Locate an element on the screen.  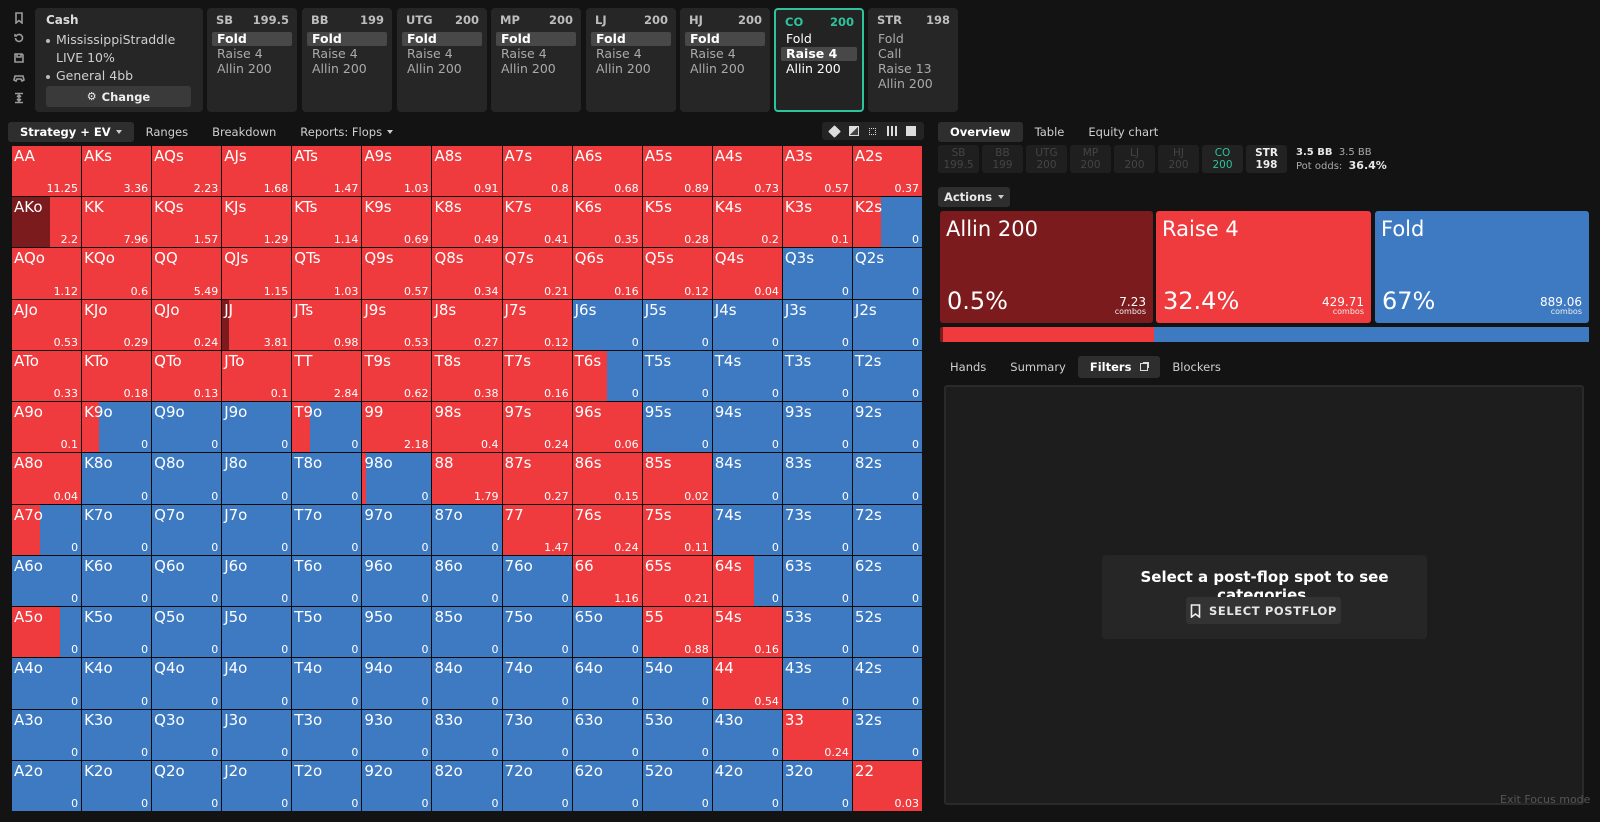
tab-overview: Overview is located at coordinates (980, 132).